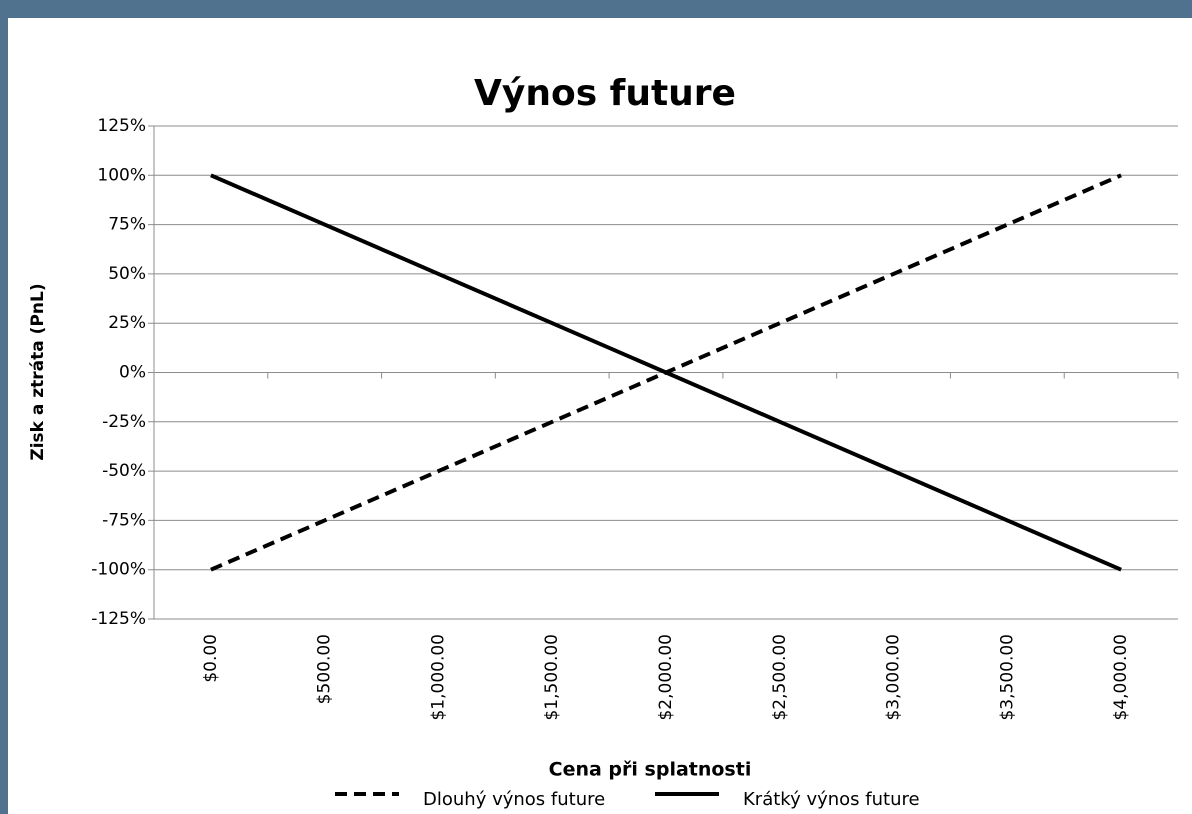 The image size is (1192, 814). Describe the element at coordinates (127, 323) in the screenshot. I see `y-tick-label: 25%` at that location.